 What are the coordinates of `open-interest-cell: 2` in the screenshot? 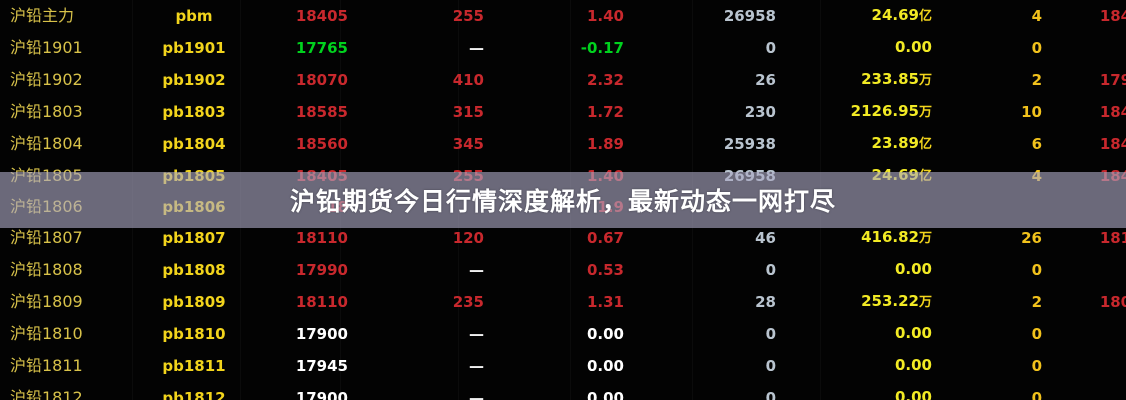 It's located at (1036, 302).